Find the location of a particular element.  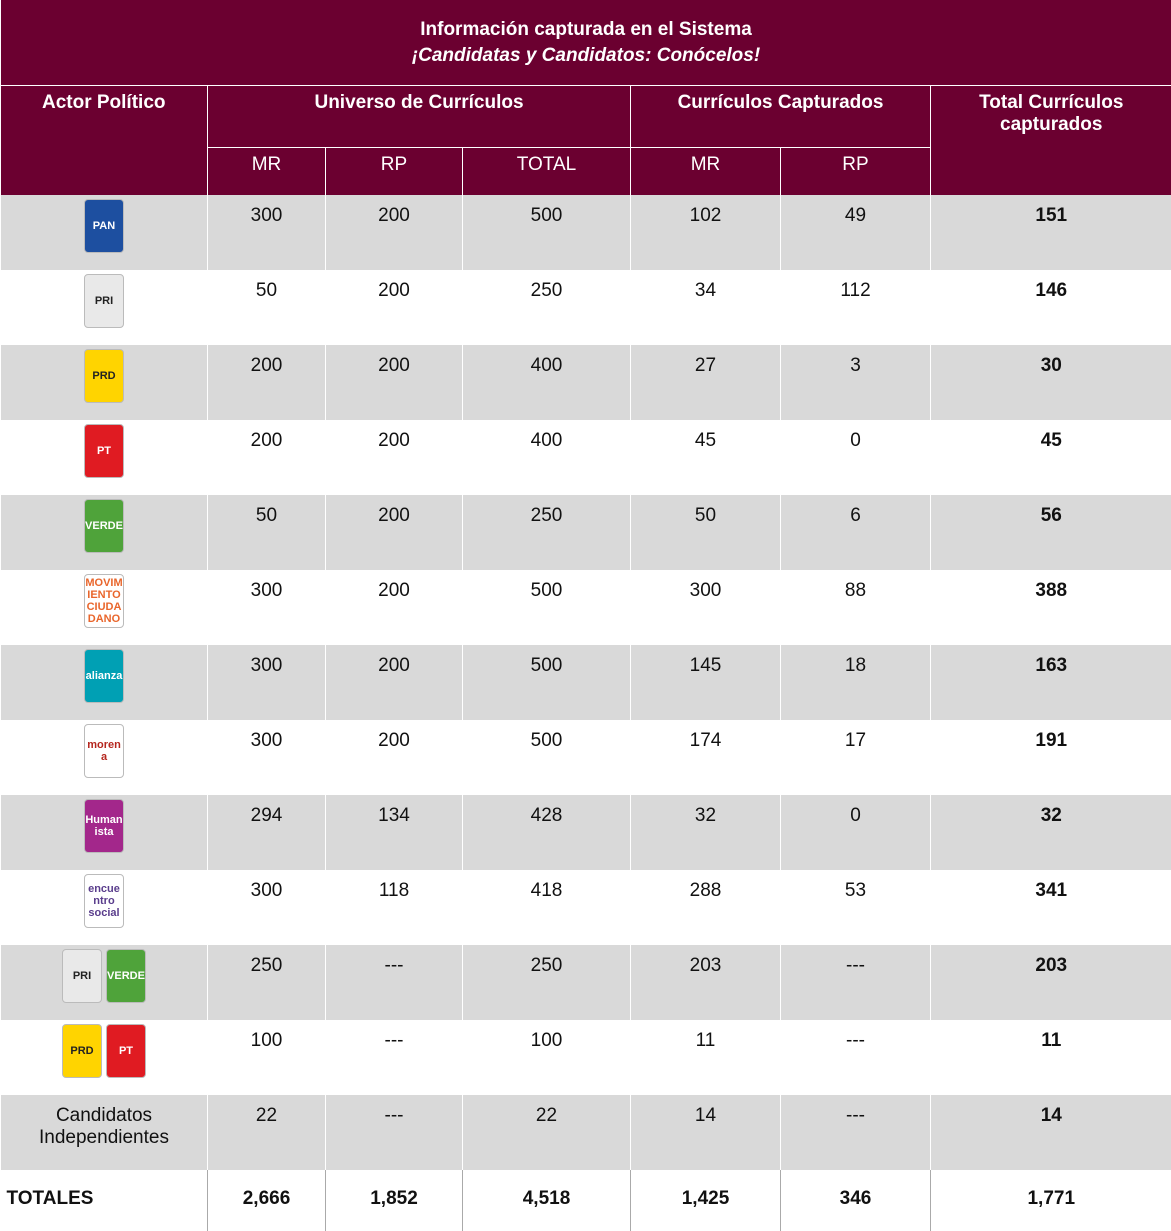

totals-cell: 1,771 is located at coordinates (1051, 1200).